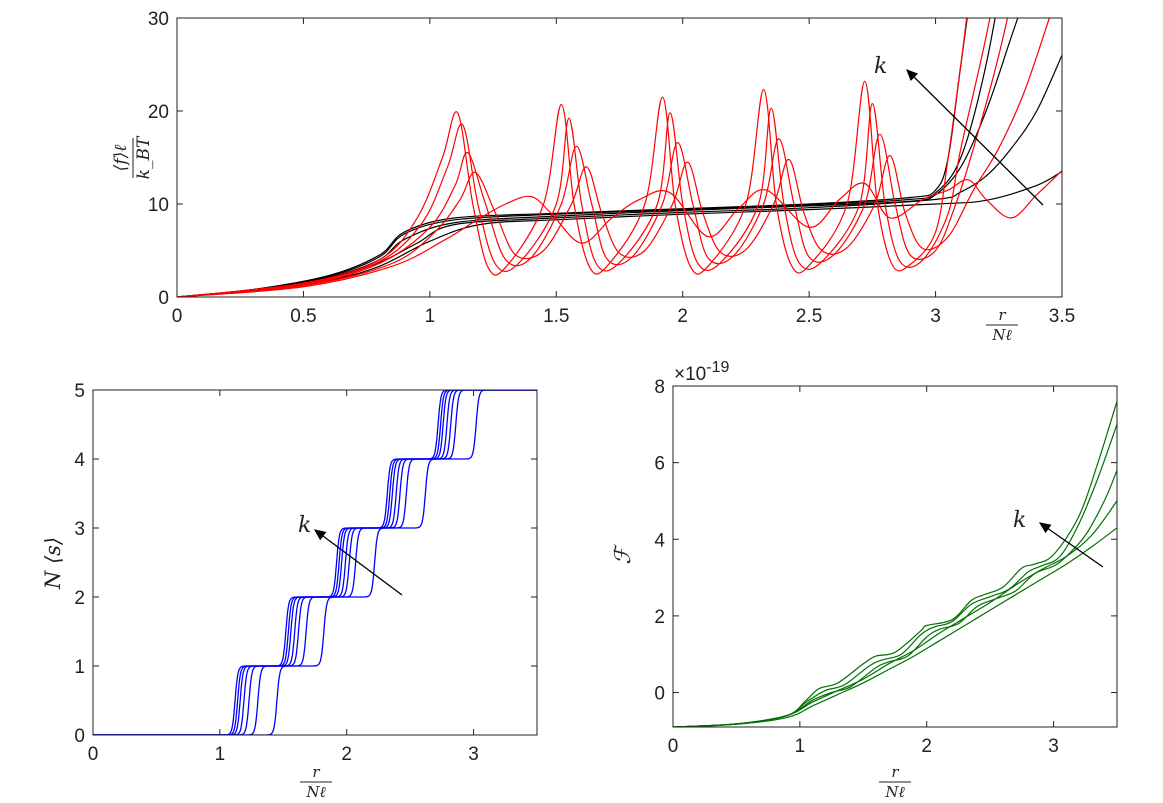 This screenshot has height=803, width=1163. I want to click on force-x-tick-label: 3, so click(935, 316).